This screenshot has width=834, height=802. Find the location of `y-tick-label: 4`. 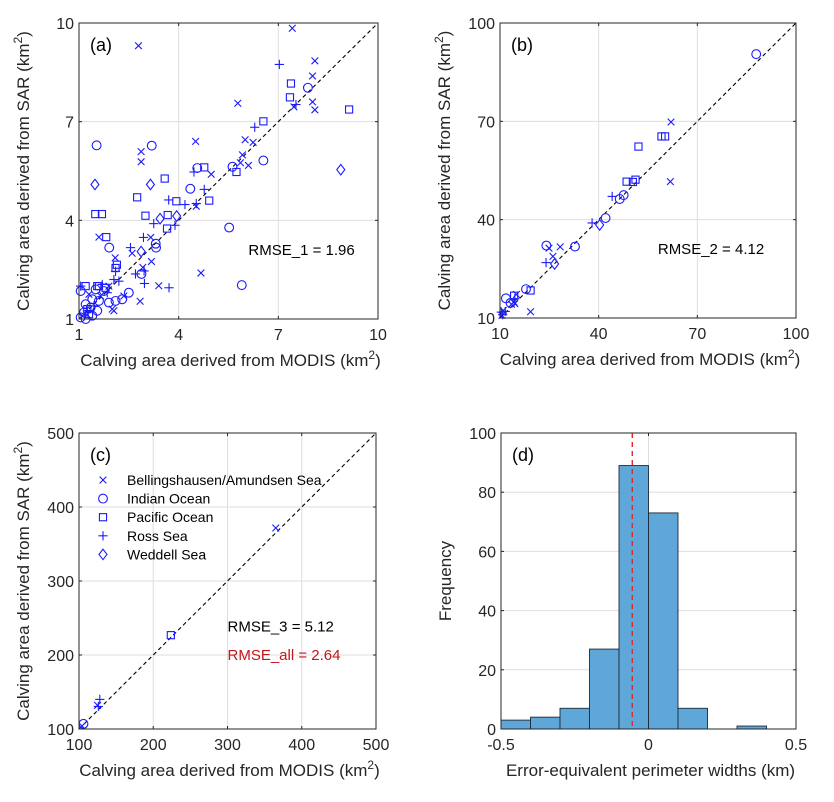

y-tick-label: 4 is located at coordinates (69, 221).